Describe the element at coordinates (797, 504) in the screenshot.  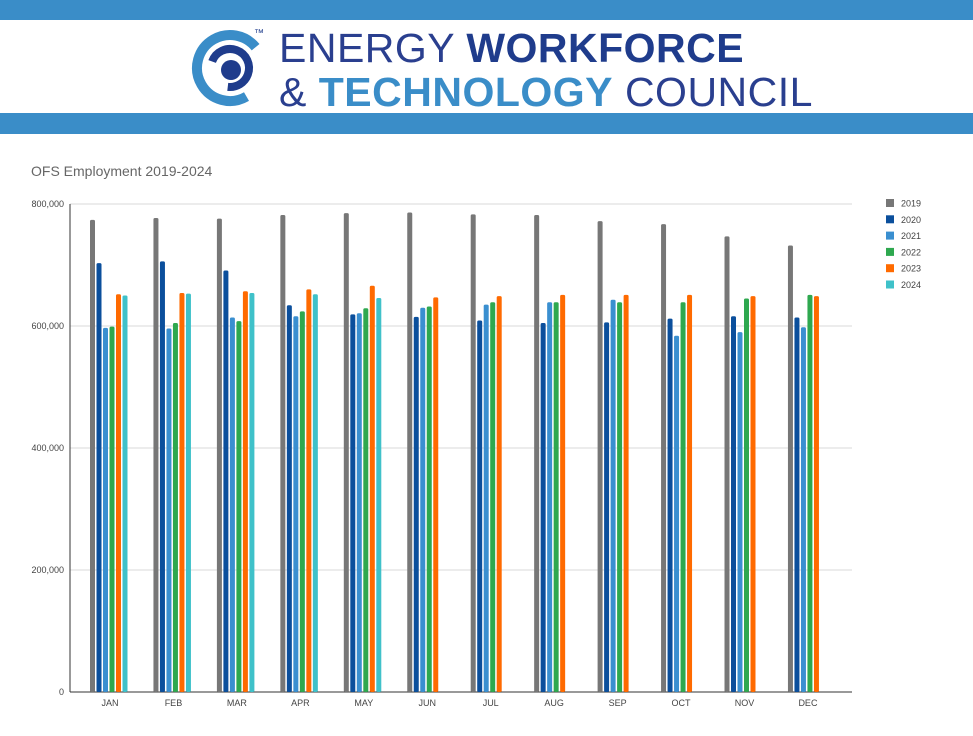
I see `bar-2020-dec` at that location.